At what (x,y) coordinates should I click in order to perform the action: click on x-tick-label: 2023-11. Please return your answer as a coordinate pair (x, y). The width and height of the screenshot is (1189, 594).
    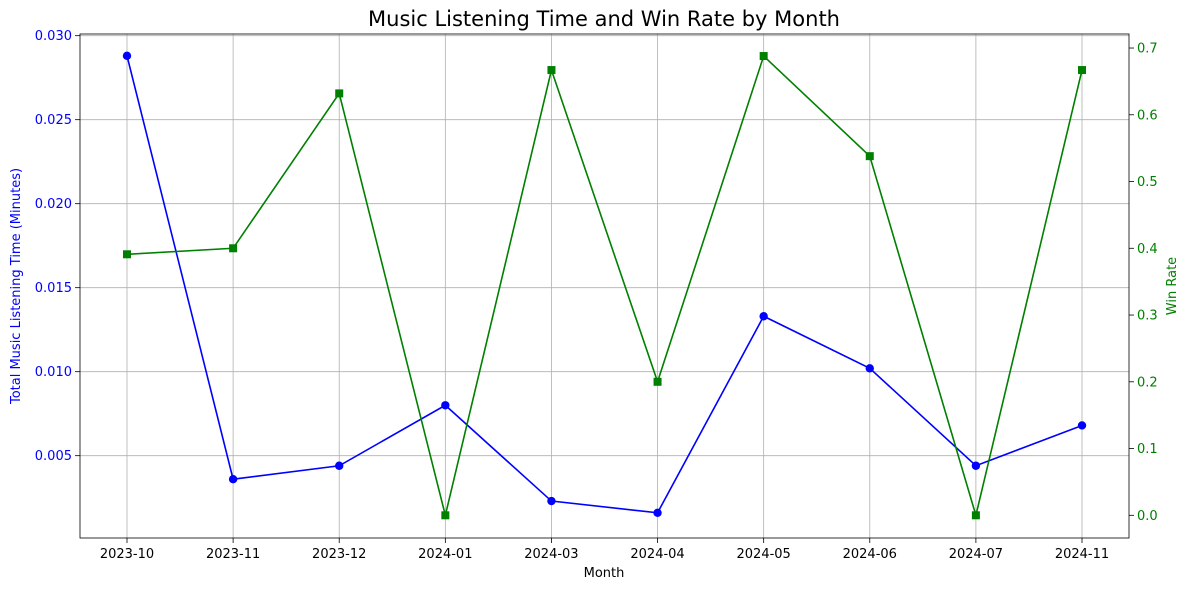
    Looking at the image, I should click on (233, 554).